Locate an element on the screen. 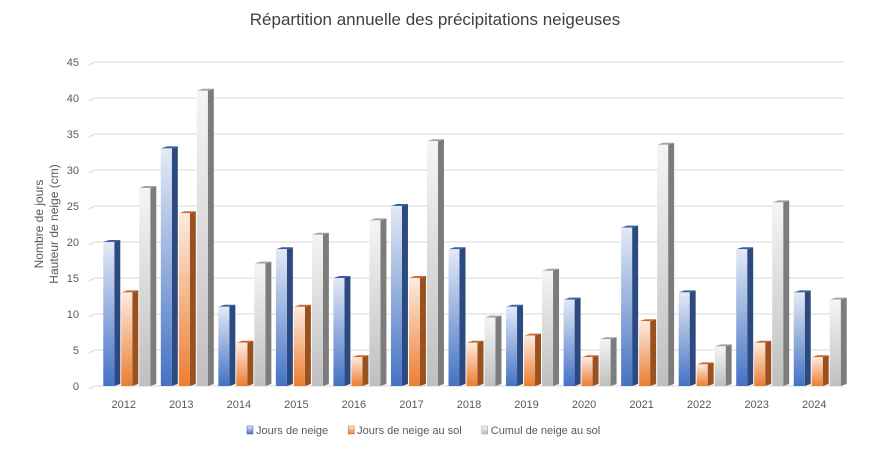 This screenshot has height=454, width=870. y-axis-title-line: Nombre de jours is located at coordinates (39, 224).